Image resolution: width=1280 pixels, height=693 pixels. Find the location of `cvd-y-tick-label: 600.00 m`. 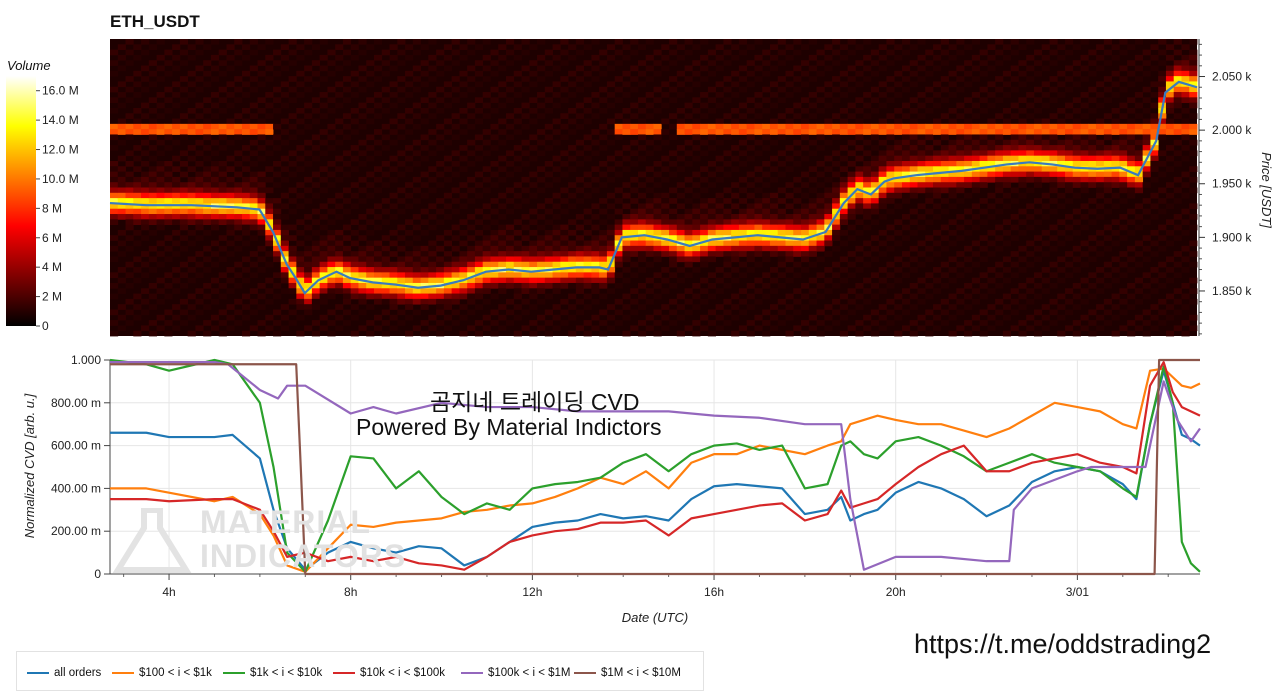

cvd-y-tick-label: 600.00 m is located at coordinates (76, 446).